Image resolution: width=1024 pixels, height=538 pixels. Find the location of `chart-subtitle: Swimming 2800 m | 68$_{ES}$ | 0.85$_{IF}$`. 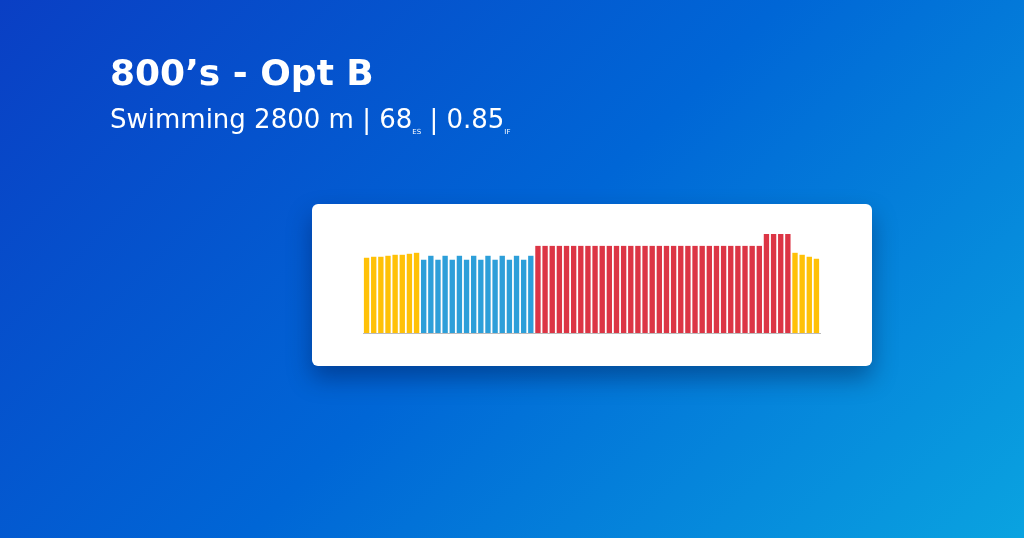

chart-subtitle: Swimming 2800 m | 68$_{ES}$ | 0.85$_{IF}$ is located at coordinates (310, 120).